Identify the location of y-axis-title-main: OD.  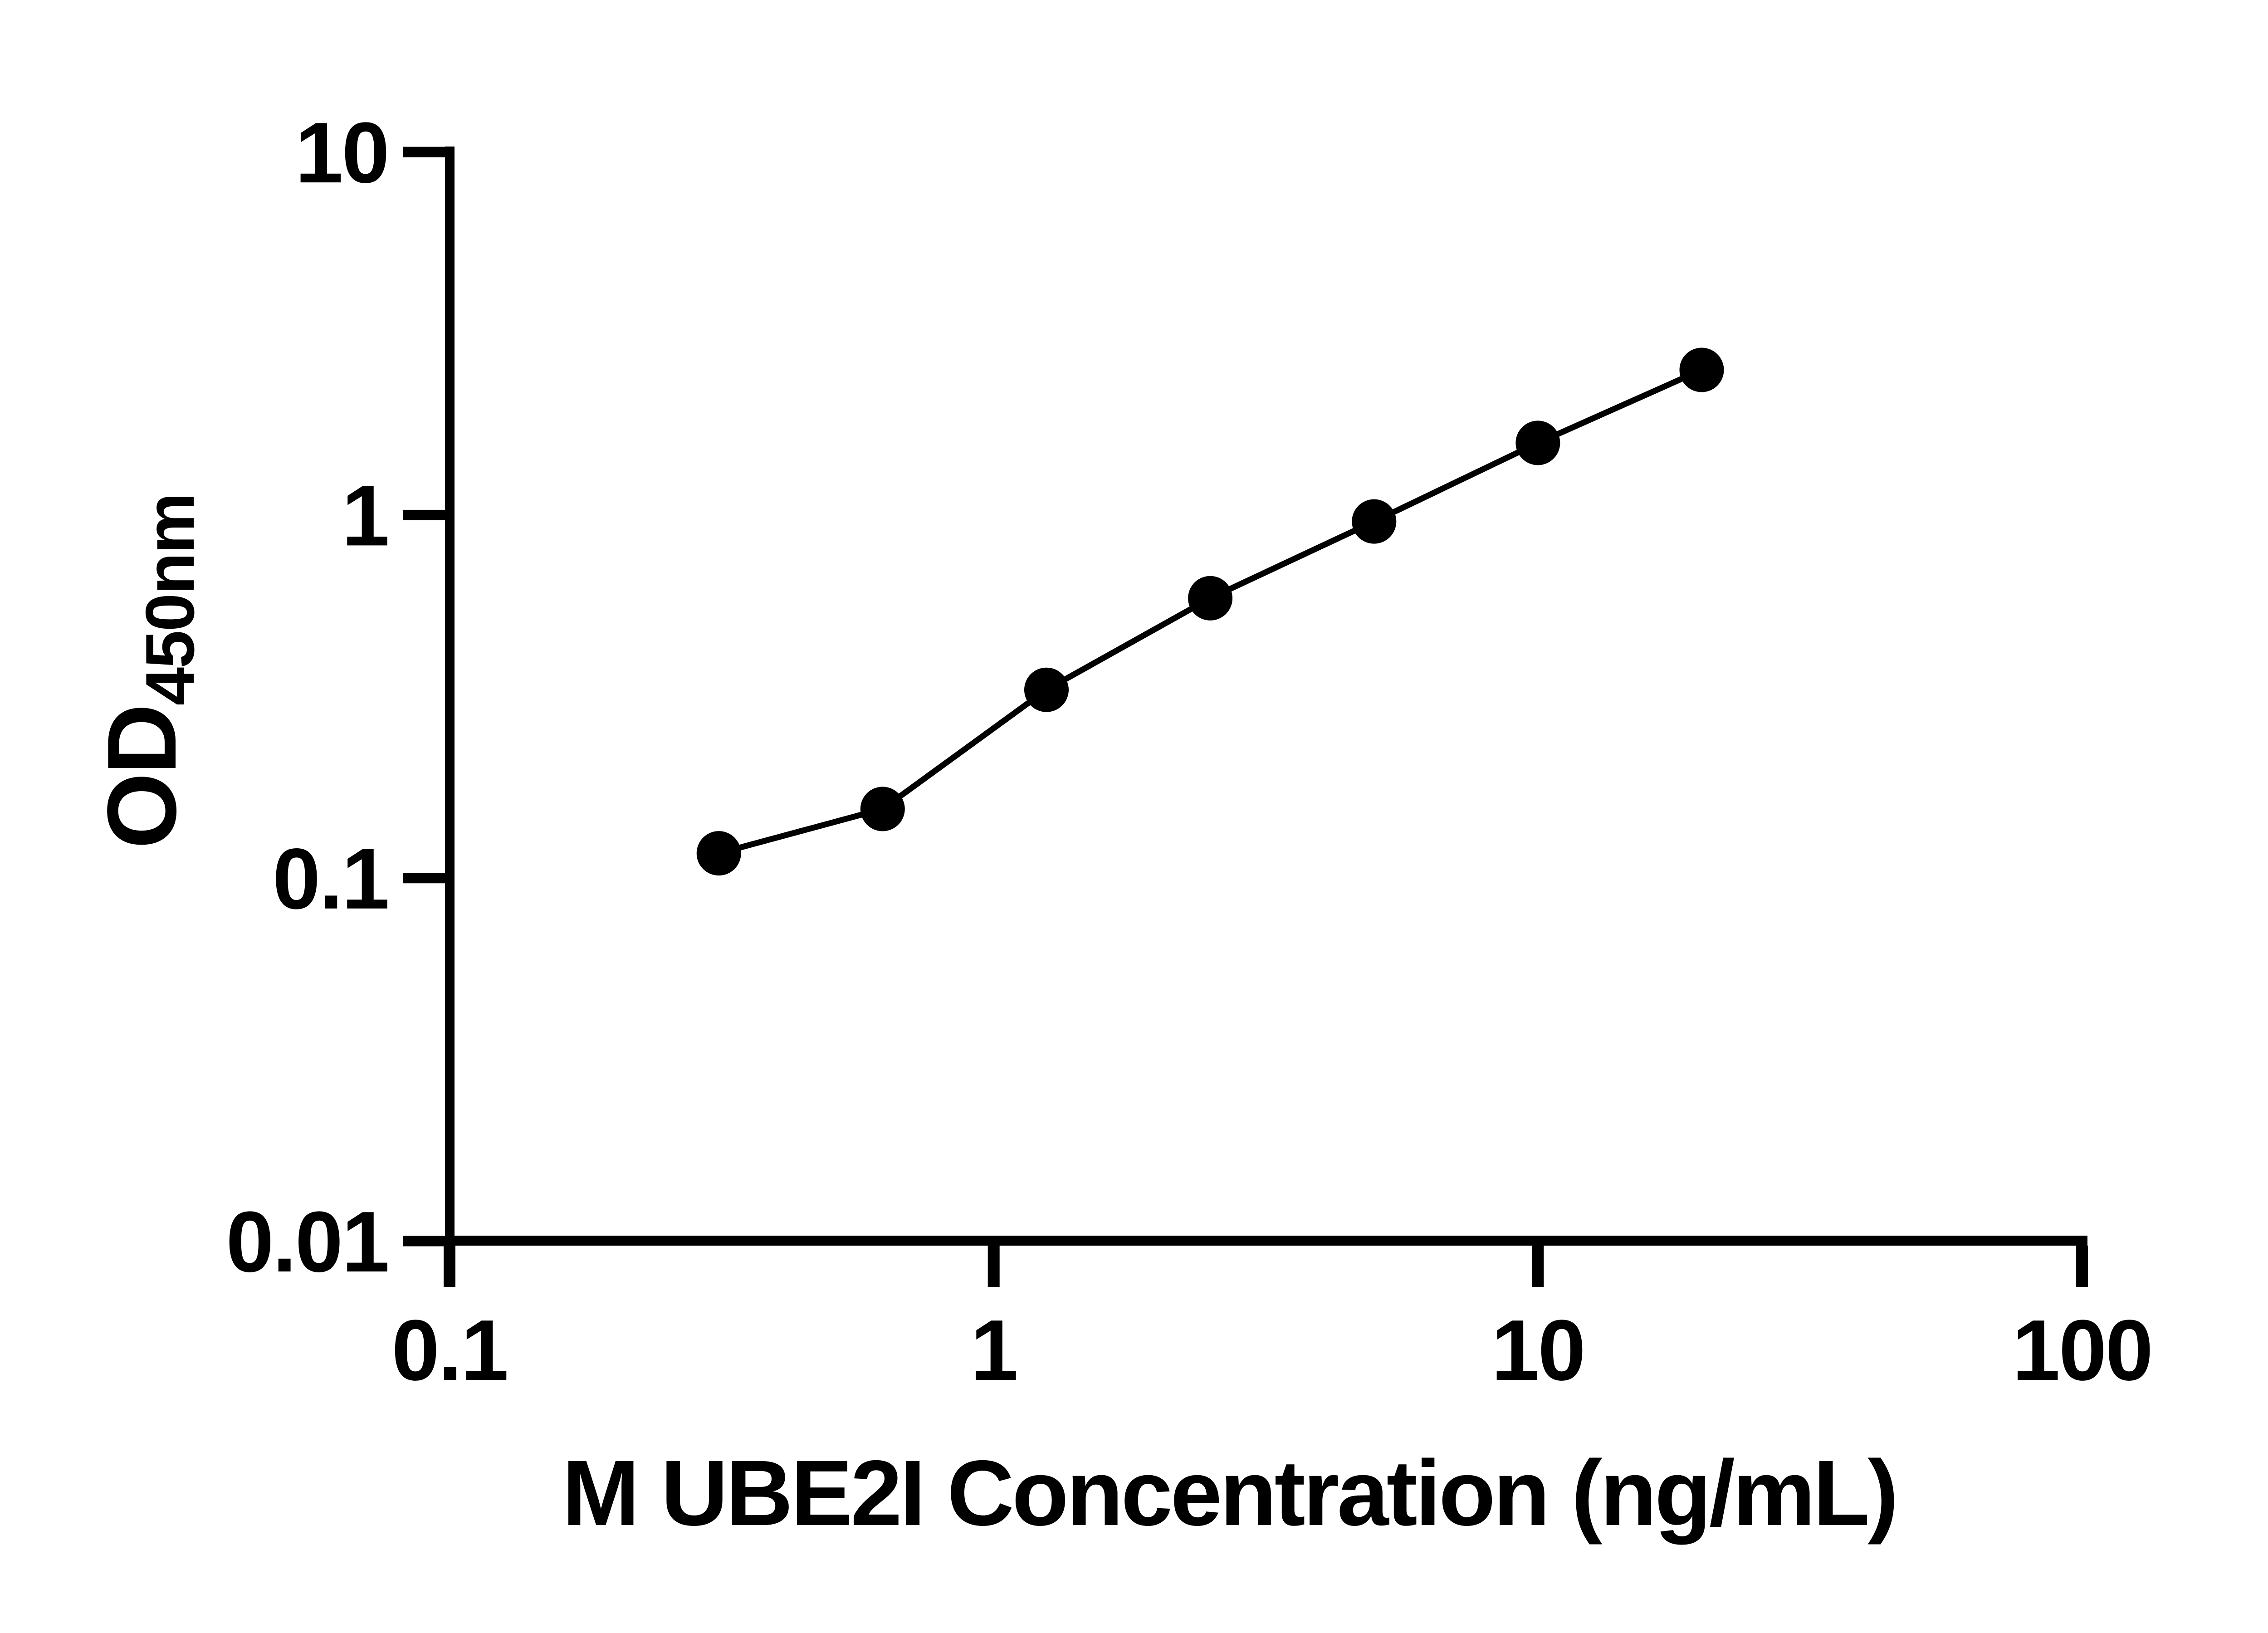
(141, 777).